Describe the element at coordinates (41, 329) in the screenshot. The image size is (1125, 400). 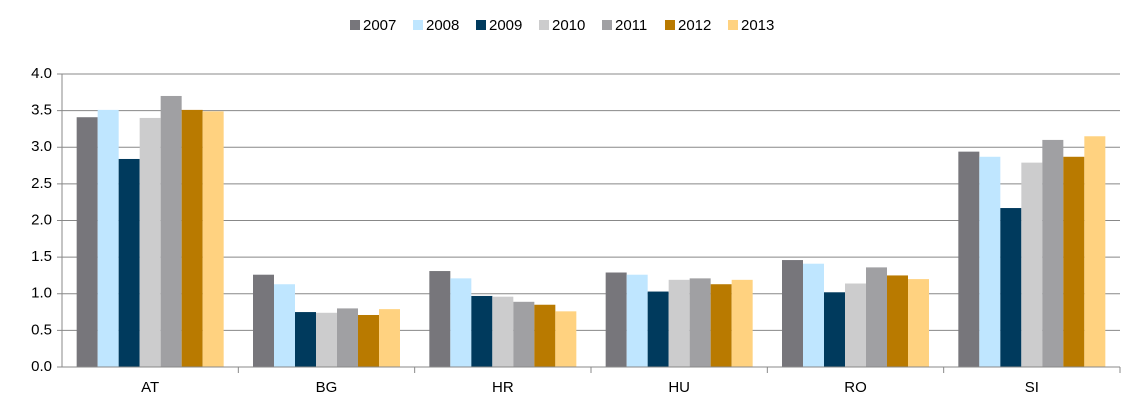
I see `y-tick-label: 0.5` at that location.